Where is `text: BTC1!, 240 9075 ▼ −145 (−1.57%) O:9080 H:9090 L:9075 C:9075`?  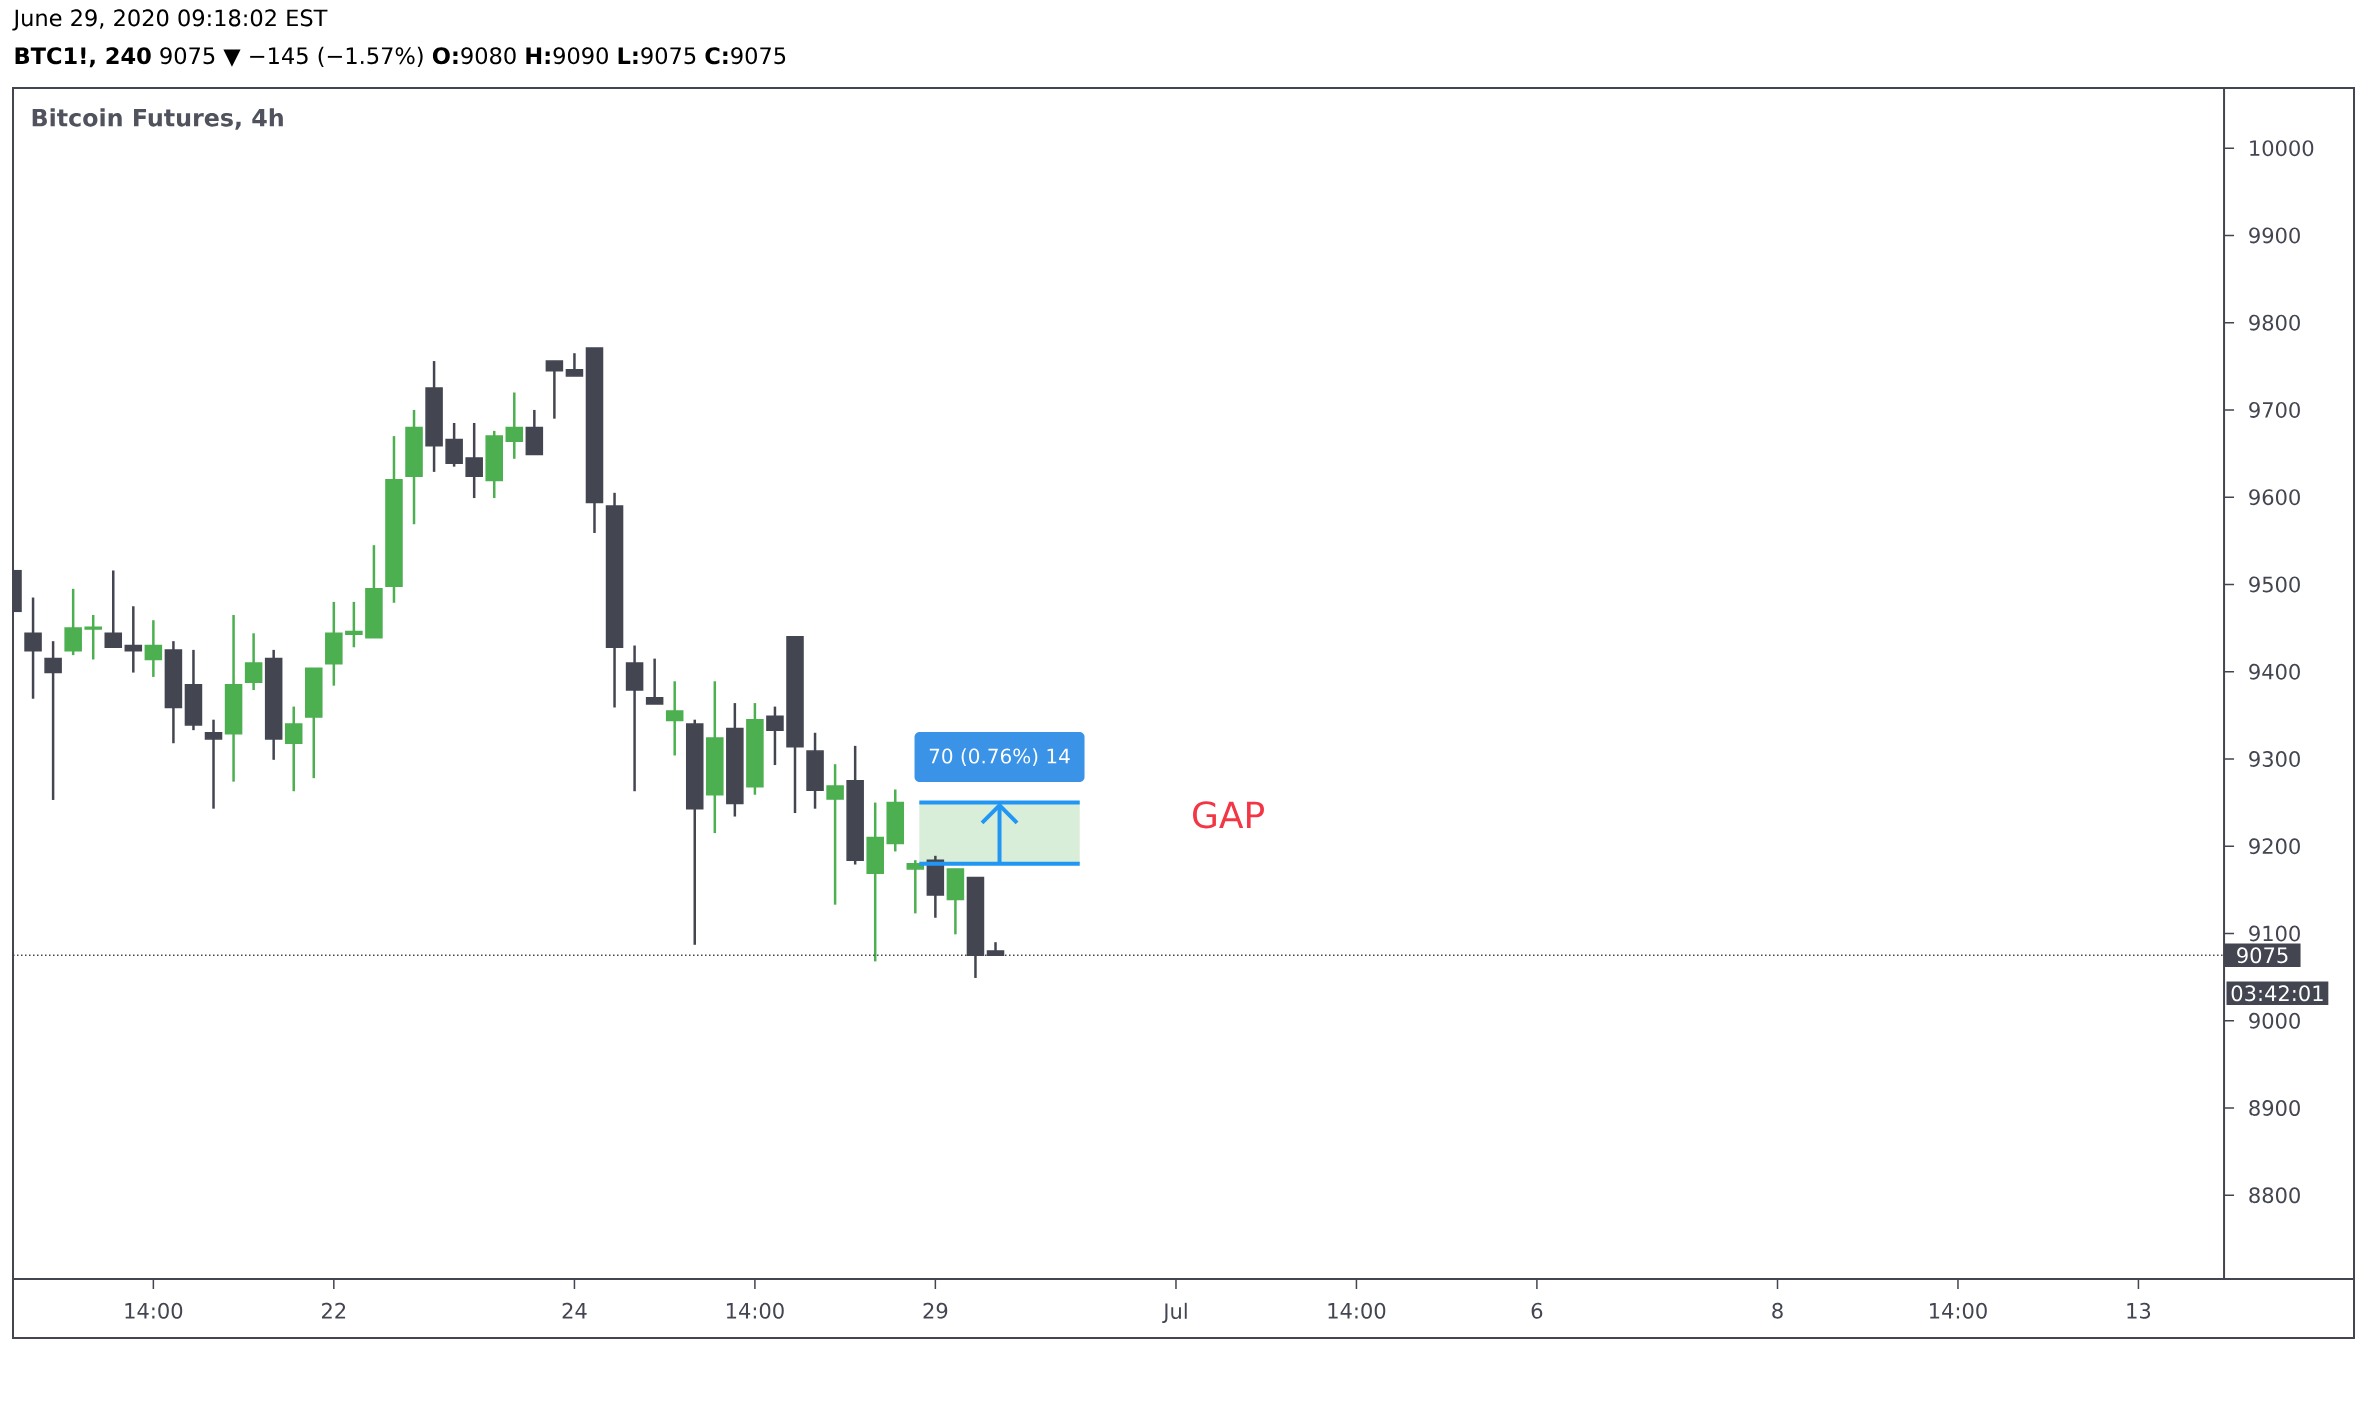 text: BTC1!, 240 9075 ▼ −145 (−1.57%) O:9080 H:9090 L:9075 C:9075 is located at coordinates (400, 57).